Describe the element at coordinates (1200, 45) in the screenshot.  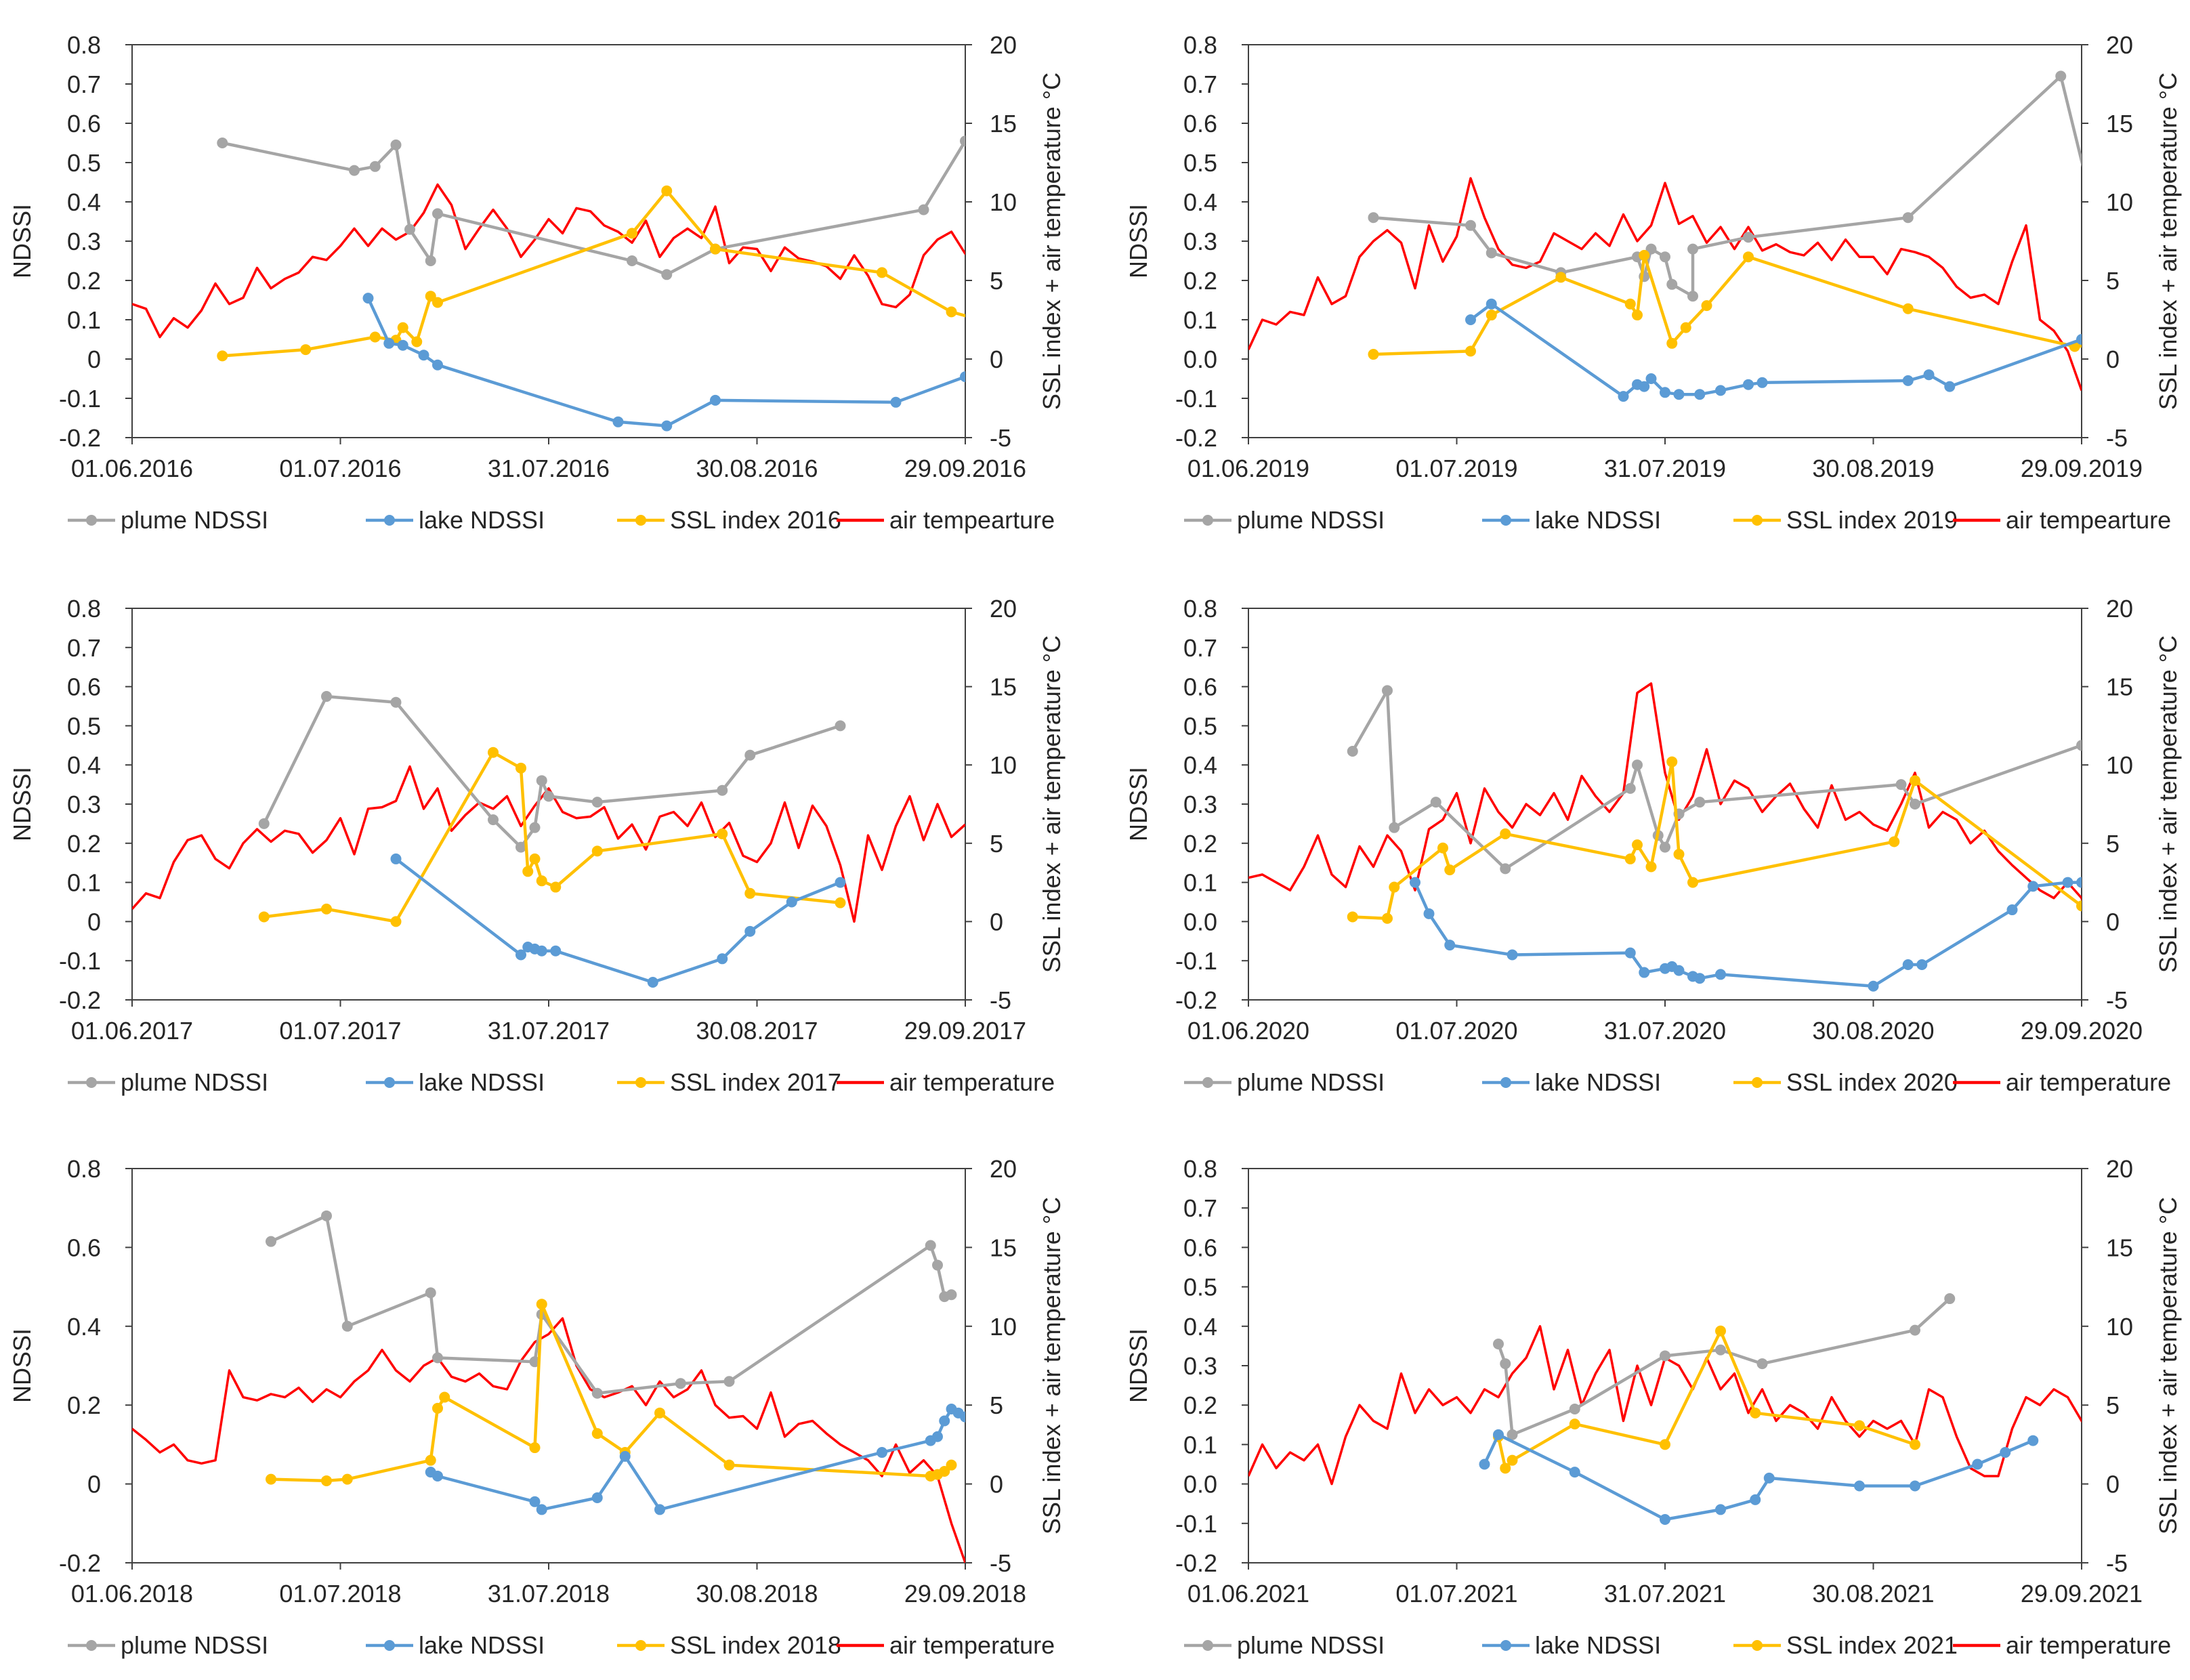
I see `y-tick-label: 0.8` at that location.